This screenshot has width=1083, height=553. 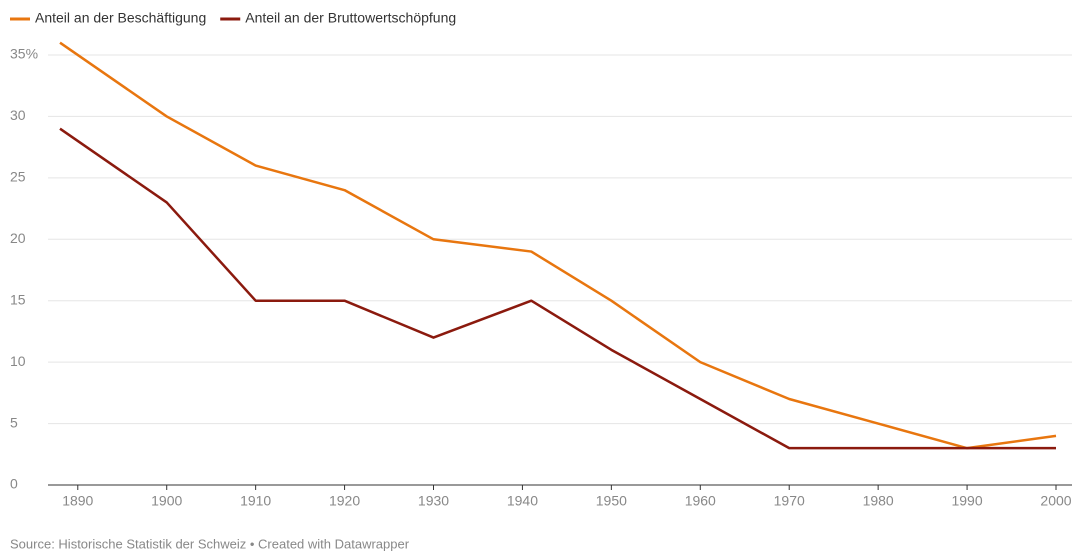 I want to click on x-tick-label: 1920, so click(x=344, y=501).